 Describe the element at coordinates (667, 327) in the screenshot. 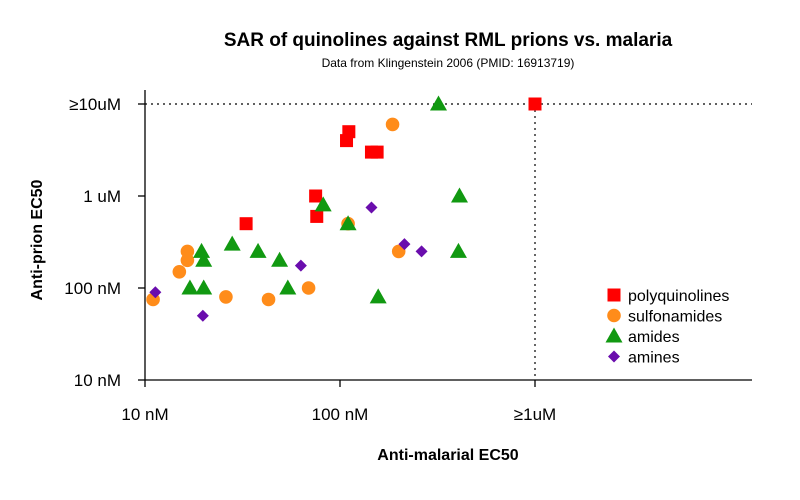

I see `legend: polyquinolines sulfonamides amides amines` at that location.